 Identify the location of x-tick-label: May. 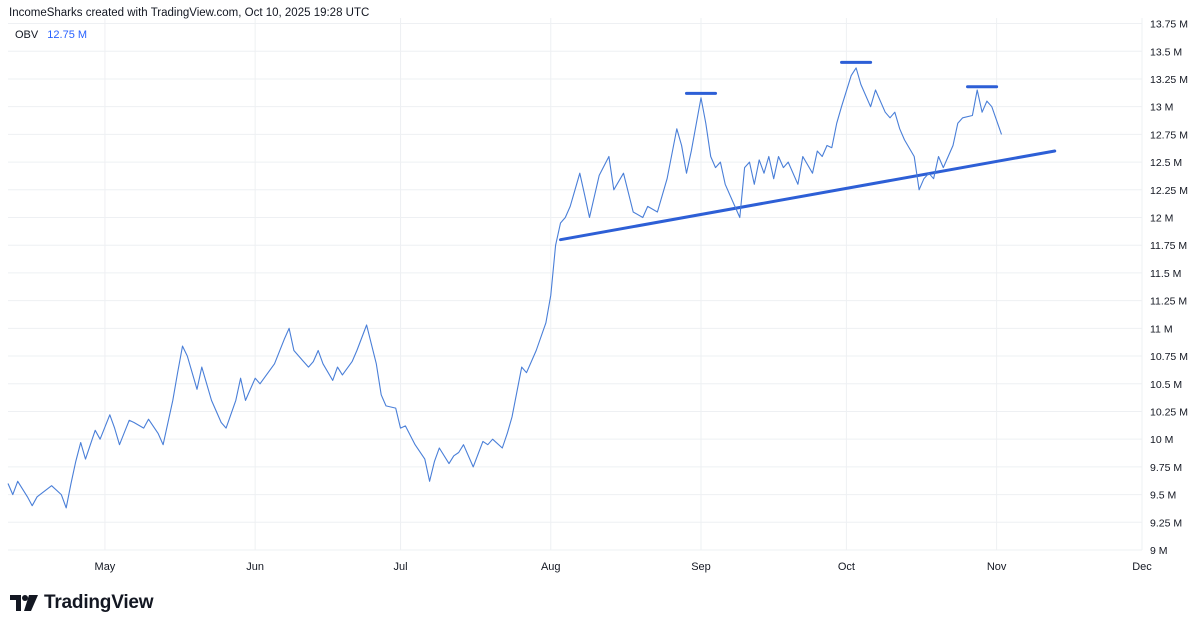
(105, 567).